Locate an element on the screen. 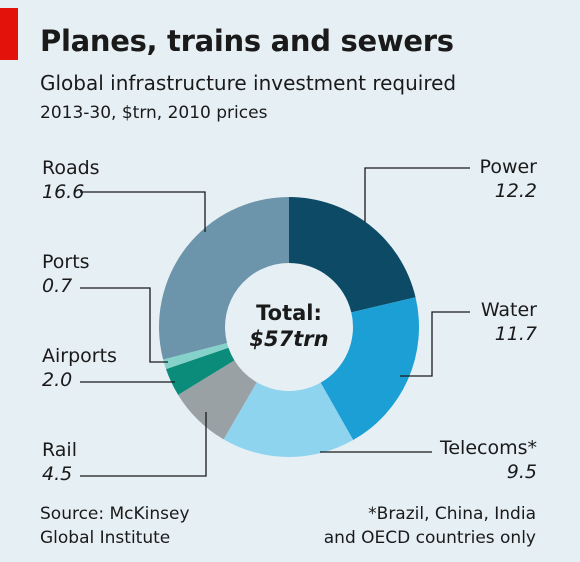  slice-airports is located at coordinates (200, 371).